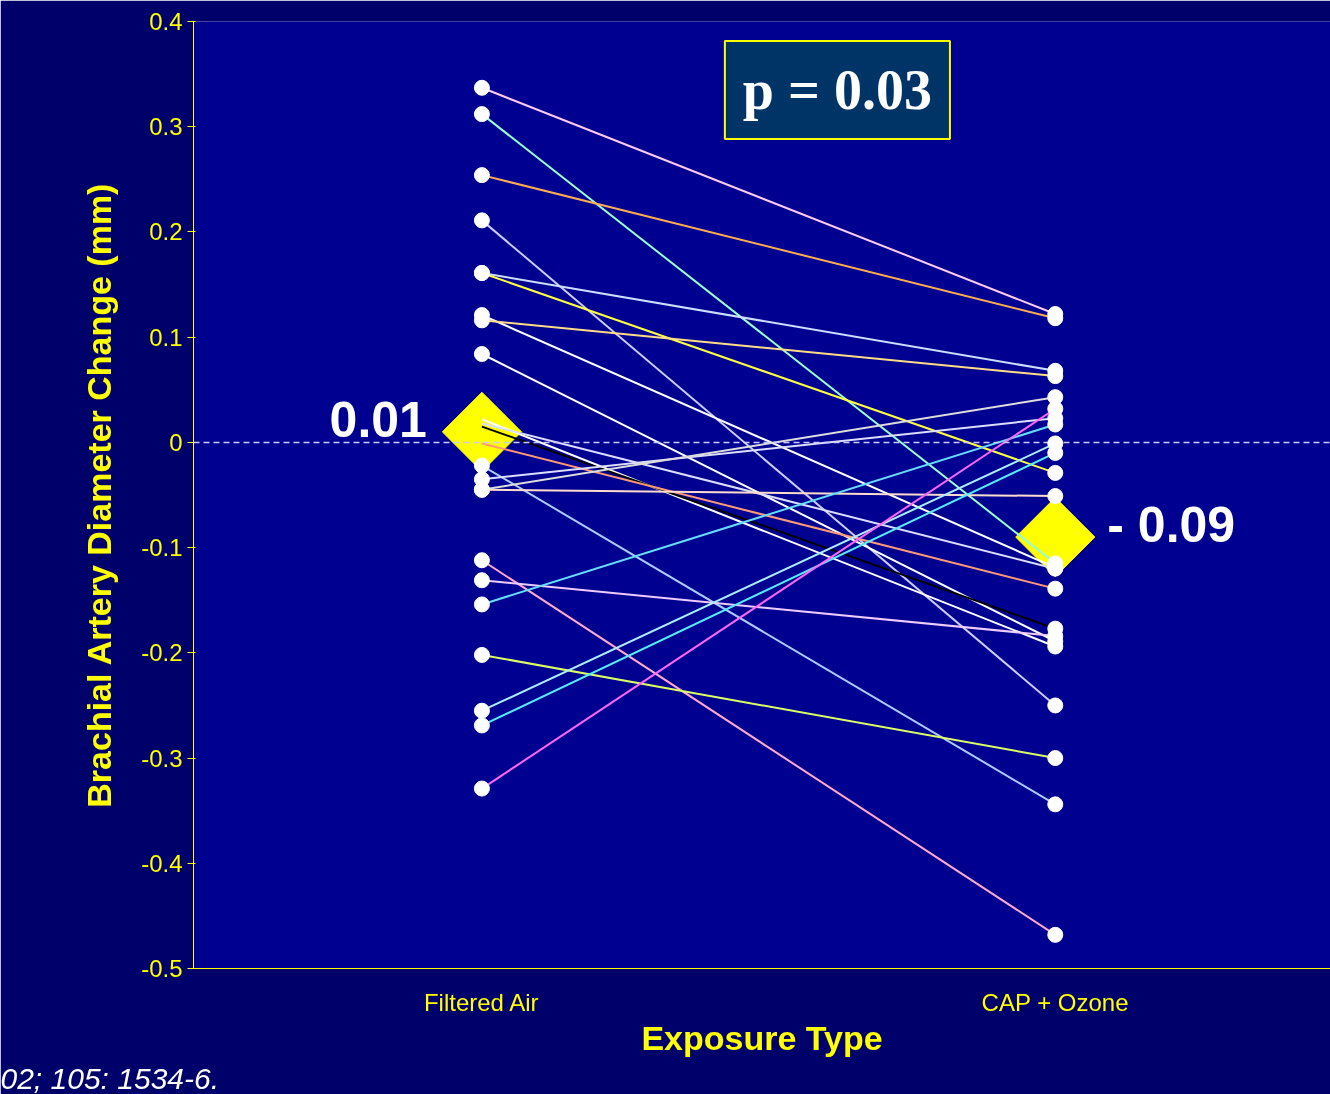 The height and width of the screenshot is (1094, 1330). What do you see at coordinates (762, 1037) in the screenshot?
I see `x-axis-title: Exposure Type` at bounding box center [762, 1037].